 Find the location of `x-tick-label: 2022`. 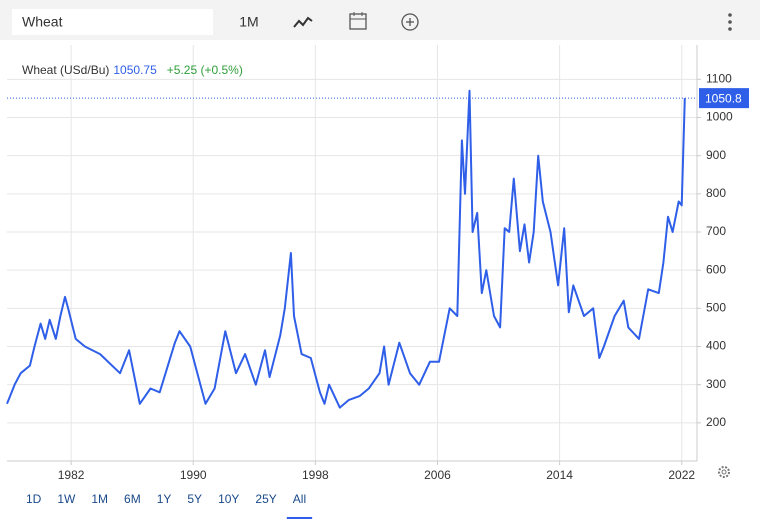

x-tick-label: 2022 is located at coordinates (681, 475).